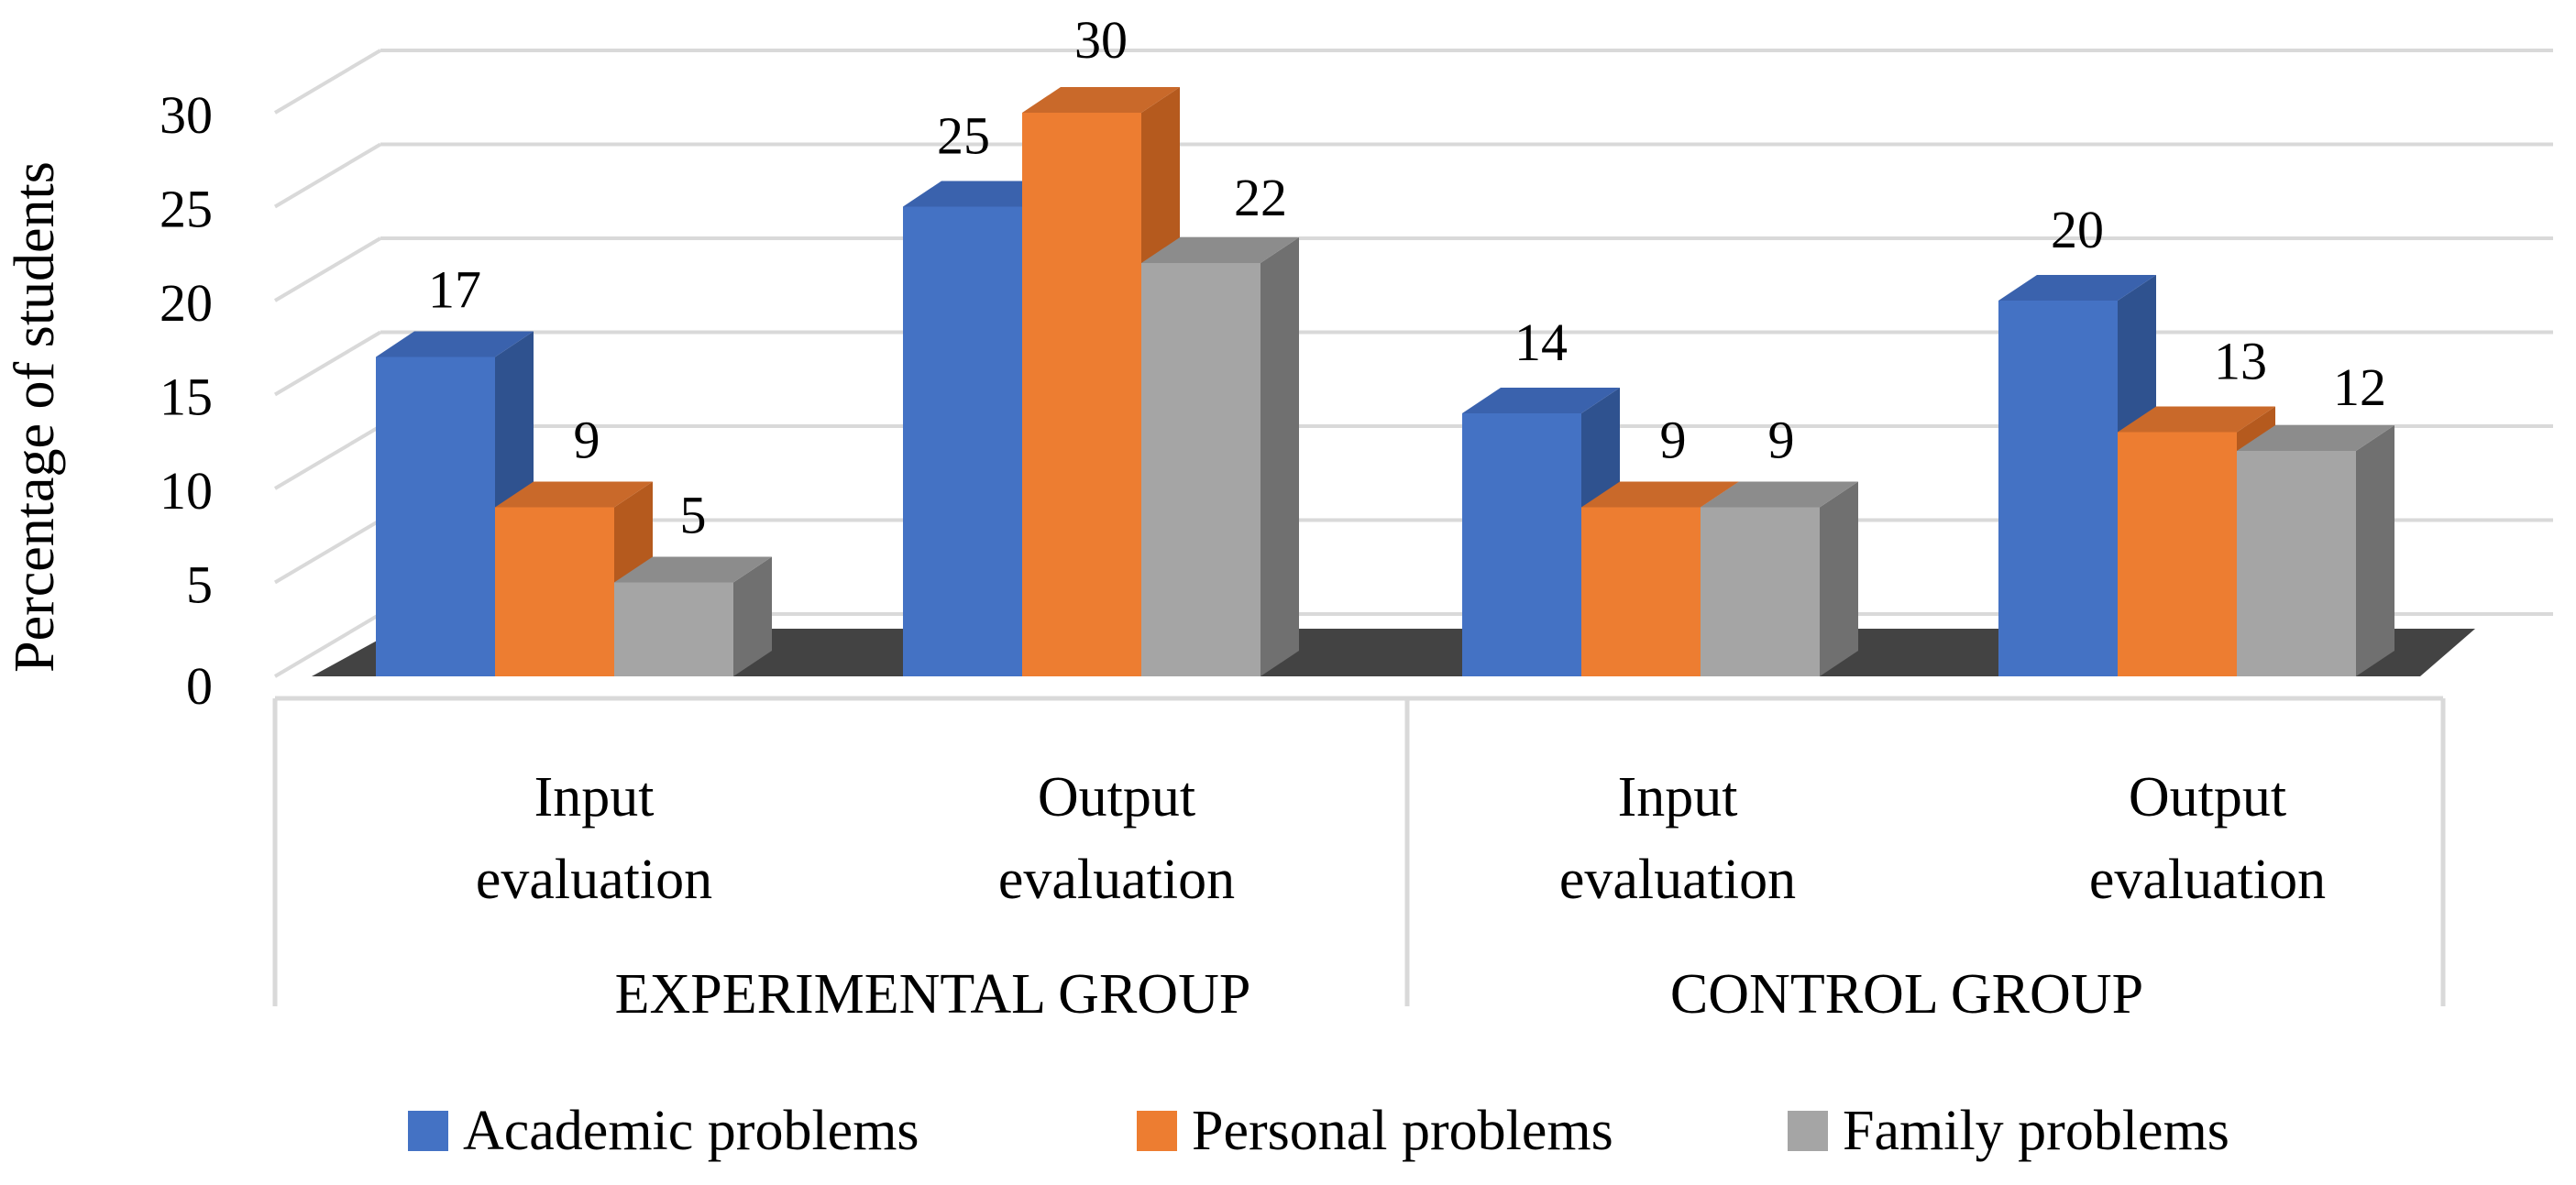  I want to click on legend-item: Academic problems, so click(663, 1131).